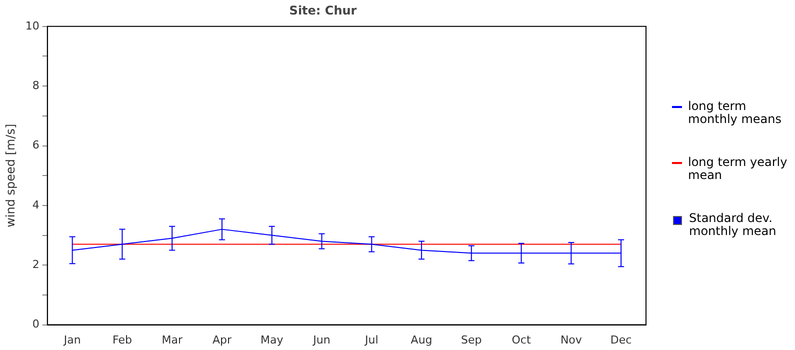 The height and width of the screenshot is (350, 795). Describe the element at coordinates (571, 339) in the screenshot. I see `x-tick-label: Nov` at that location.